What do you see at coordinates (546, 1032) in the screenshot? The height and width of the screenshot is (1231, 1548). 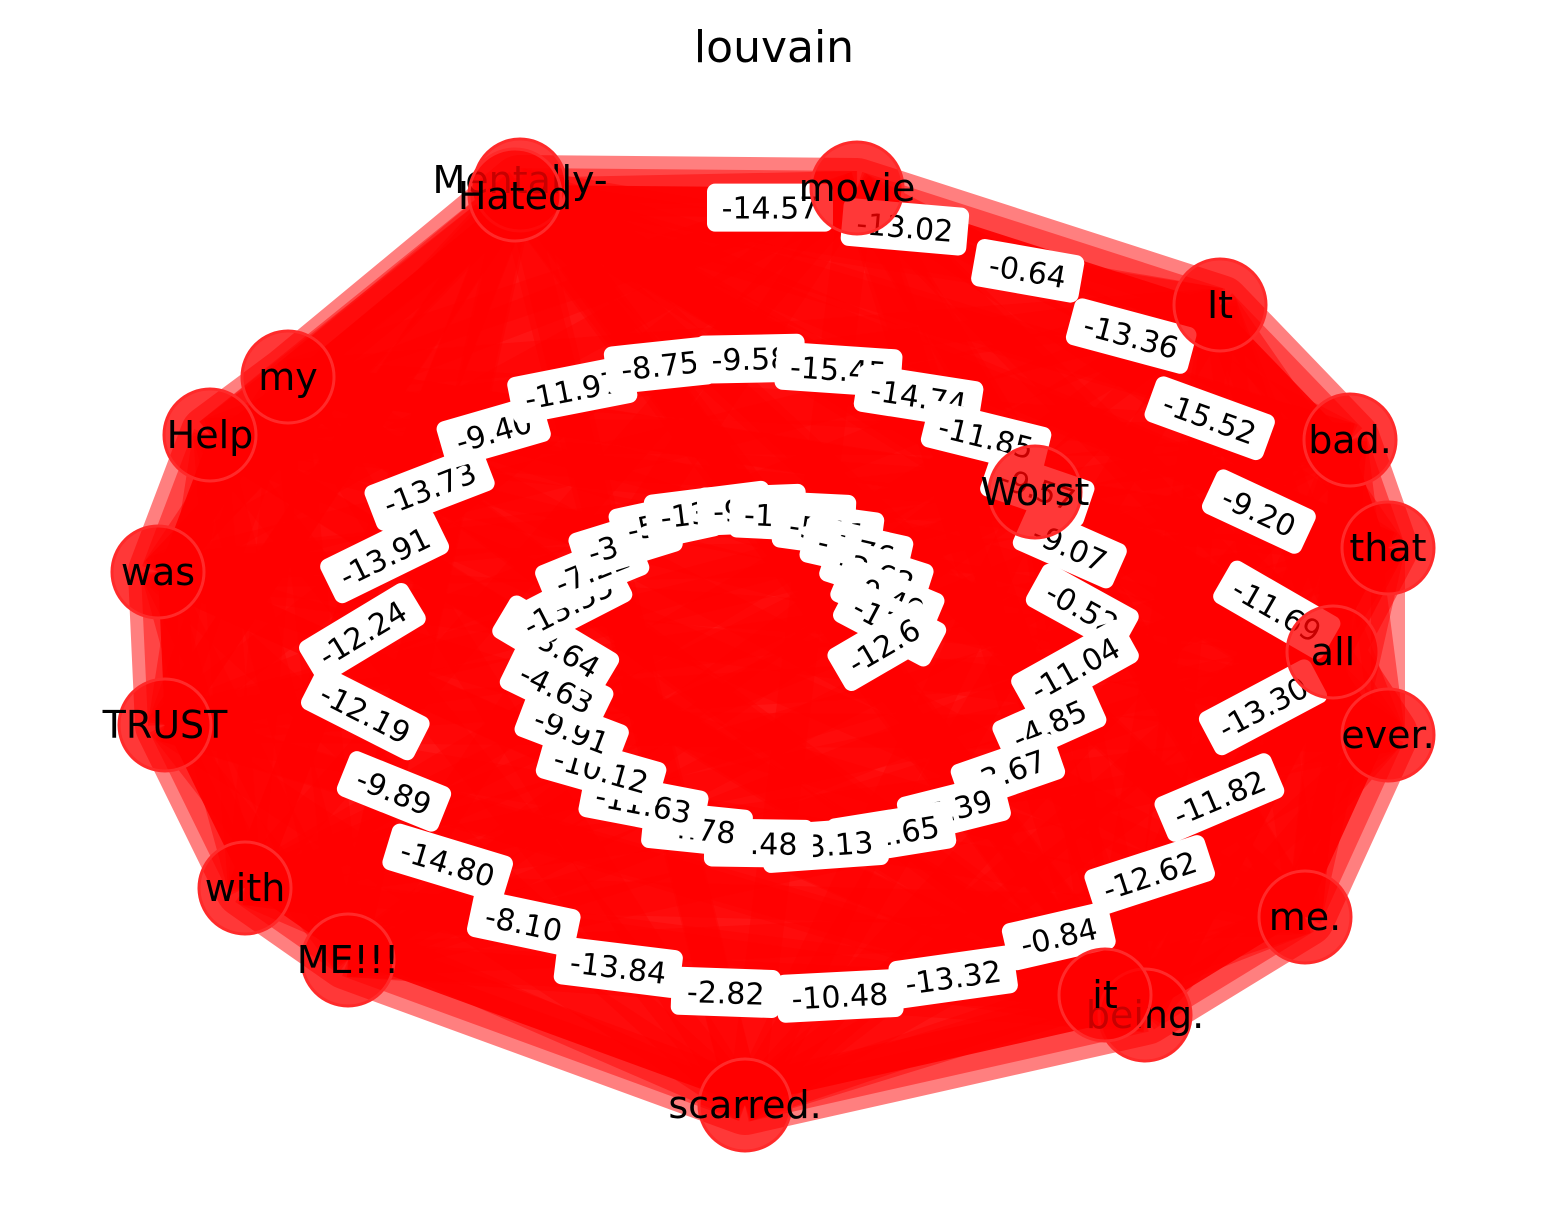 I see `edge-scarred-me` at bounding box center [546, 1032].